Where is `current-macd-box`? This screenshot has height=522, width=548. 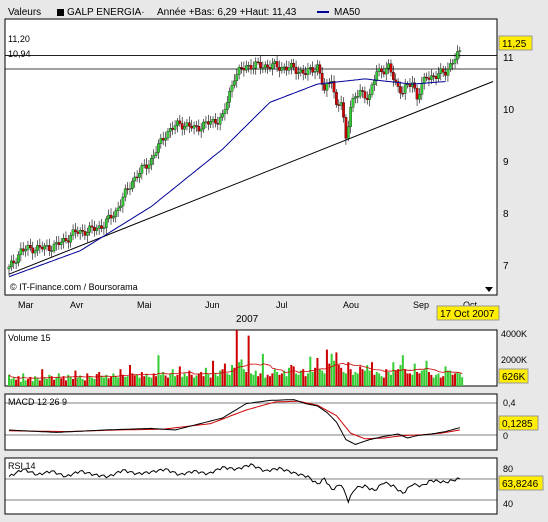
current-macd-box is located at coordinates (518, 423).